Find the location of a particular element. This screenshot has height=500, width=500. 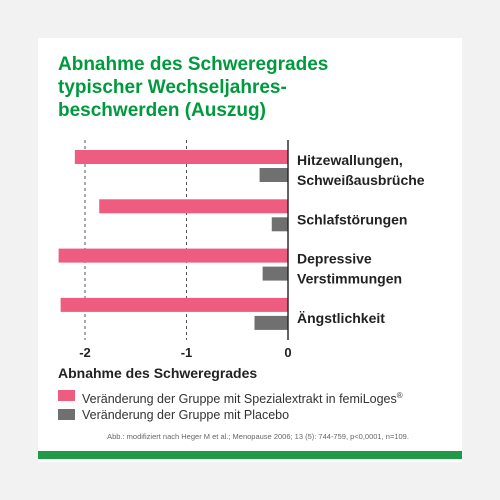

x-tick-label: -1 is located at coordinates (187, 352).